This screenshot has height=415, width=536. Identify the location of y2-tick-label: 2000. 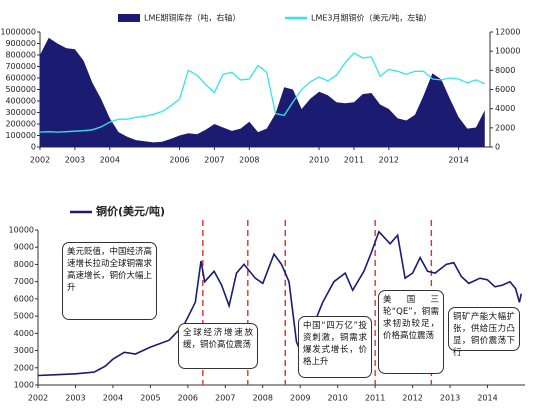
(505, 127).